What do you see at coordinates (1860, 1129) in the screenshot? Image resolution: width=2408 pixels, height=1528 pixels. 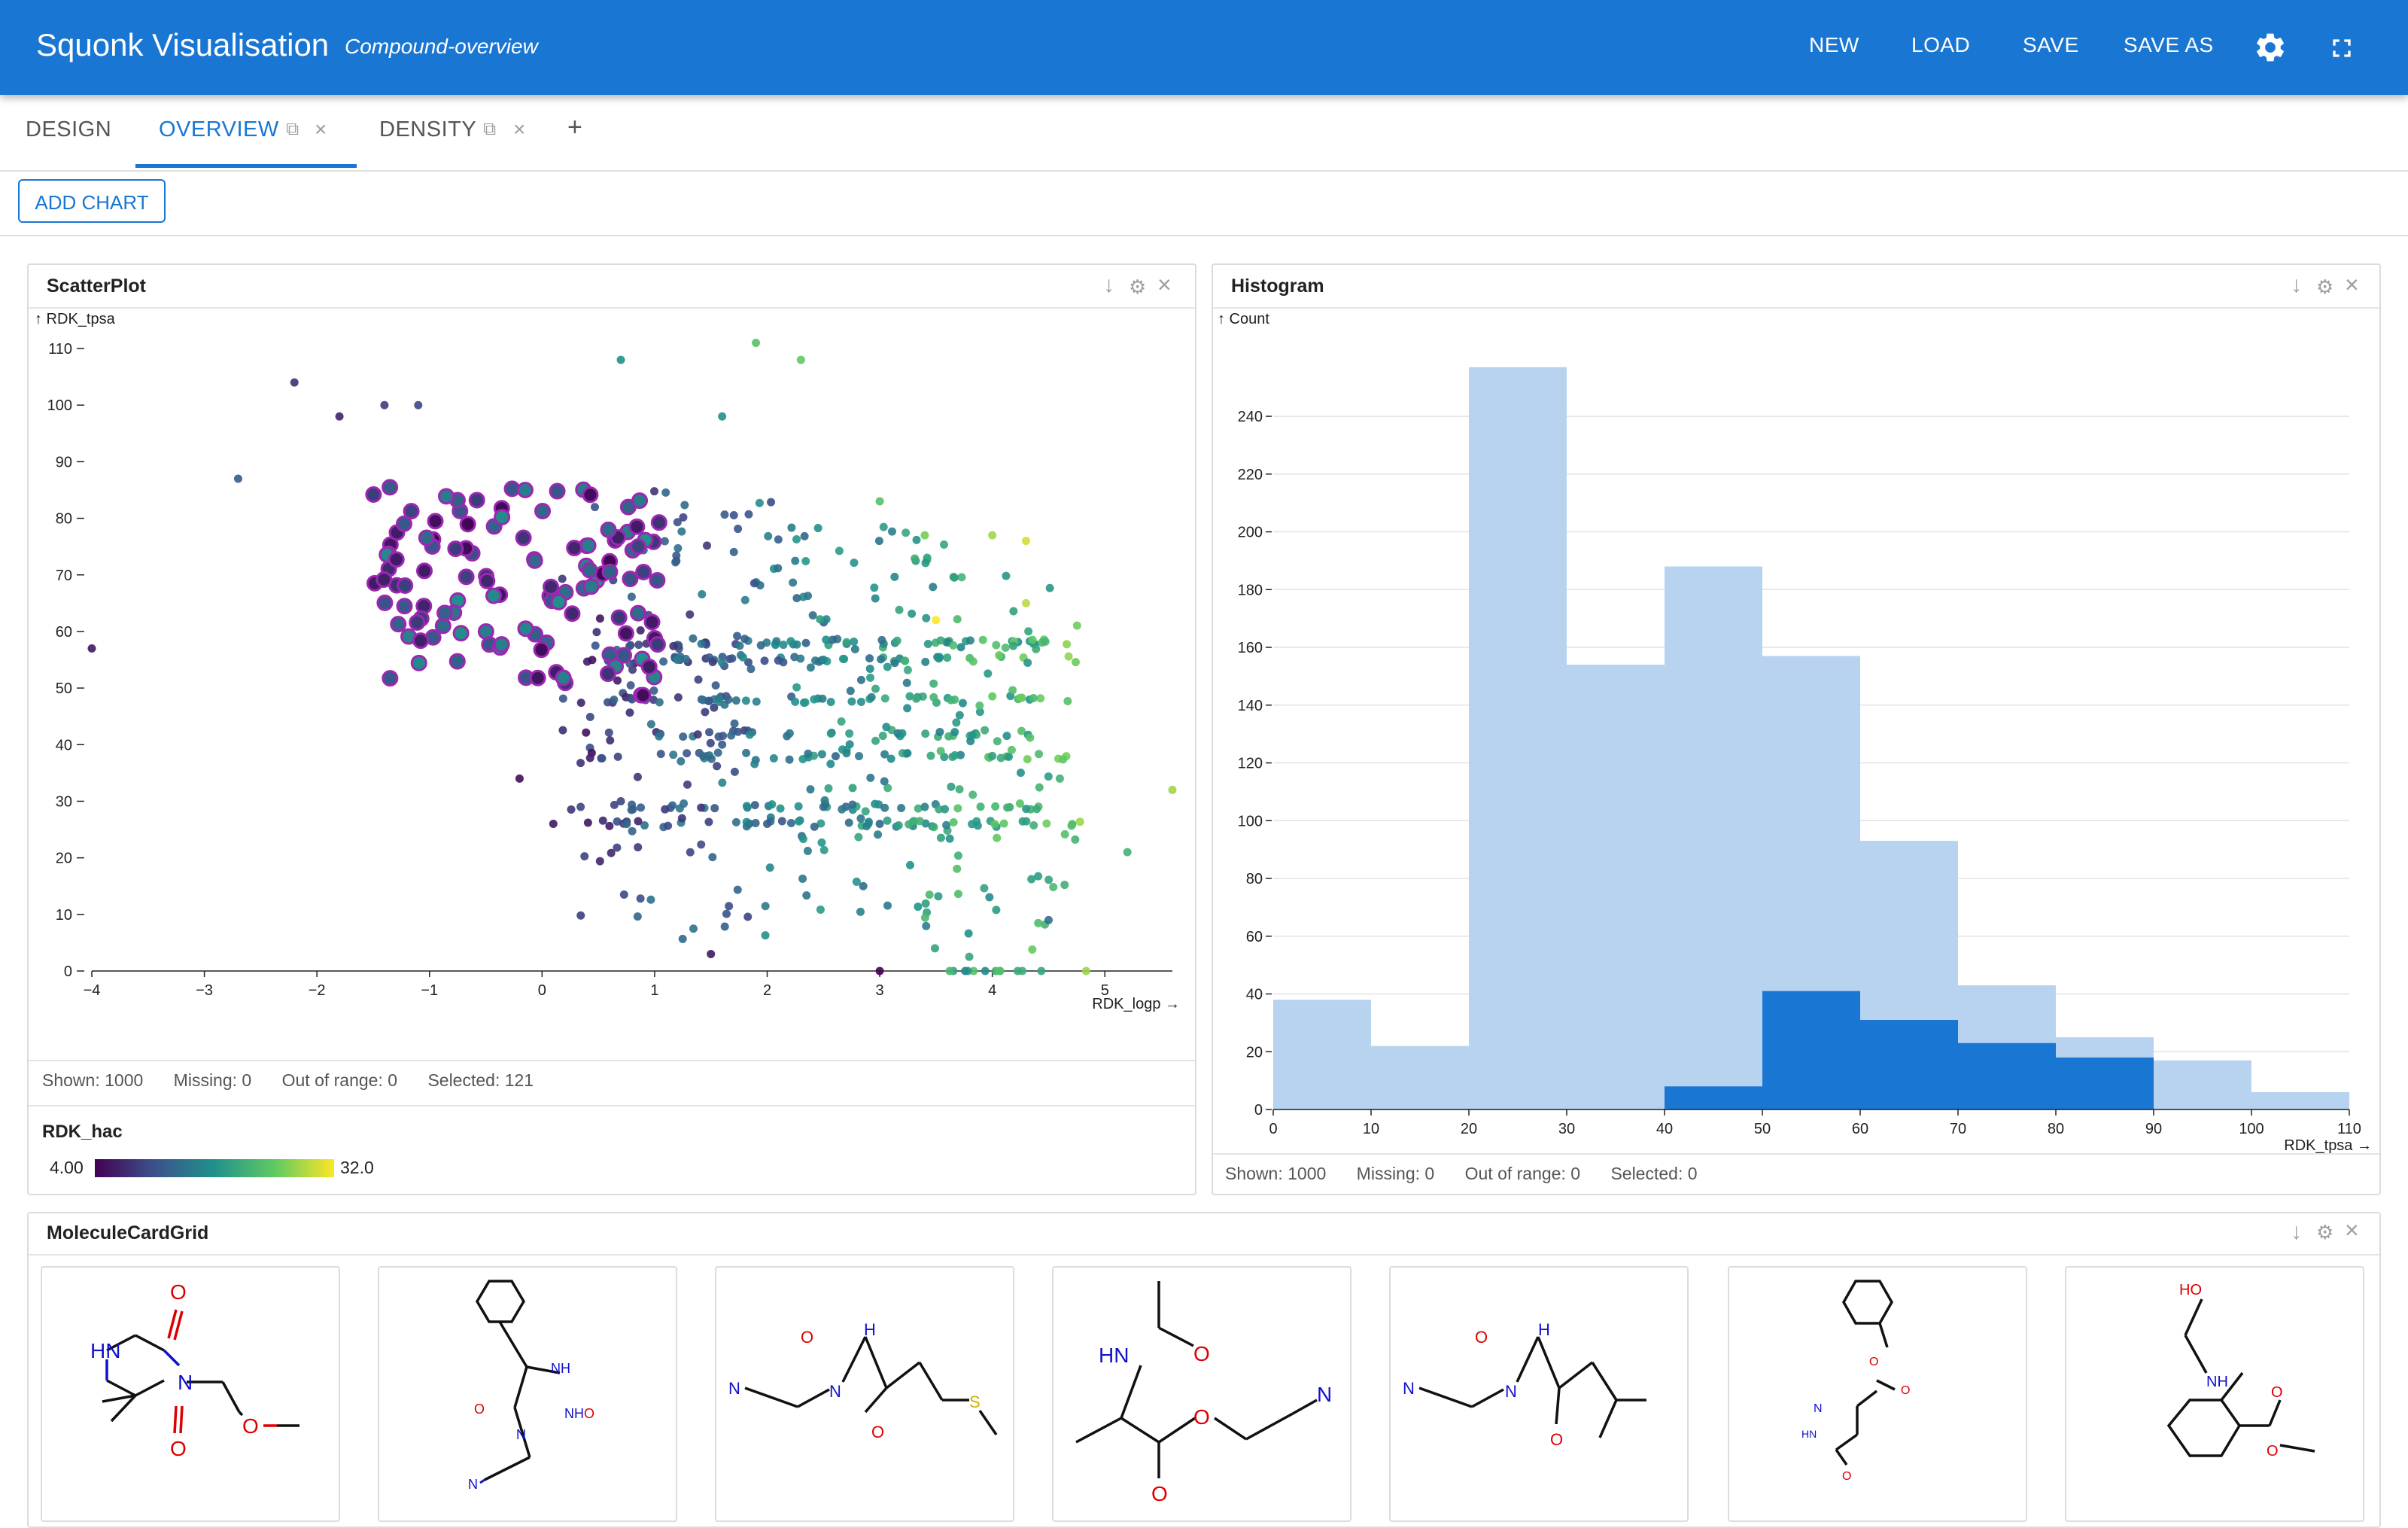 I see `x-tick-label: 60` at bounding box center [1860, 1129].